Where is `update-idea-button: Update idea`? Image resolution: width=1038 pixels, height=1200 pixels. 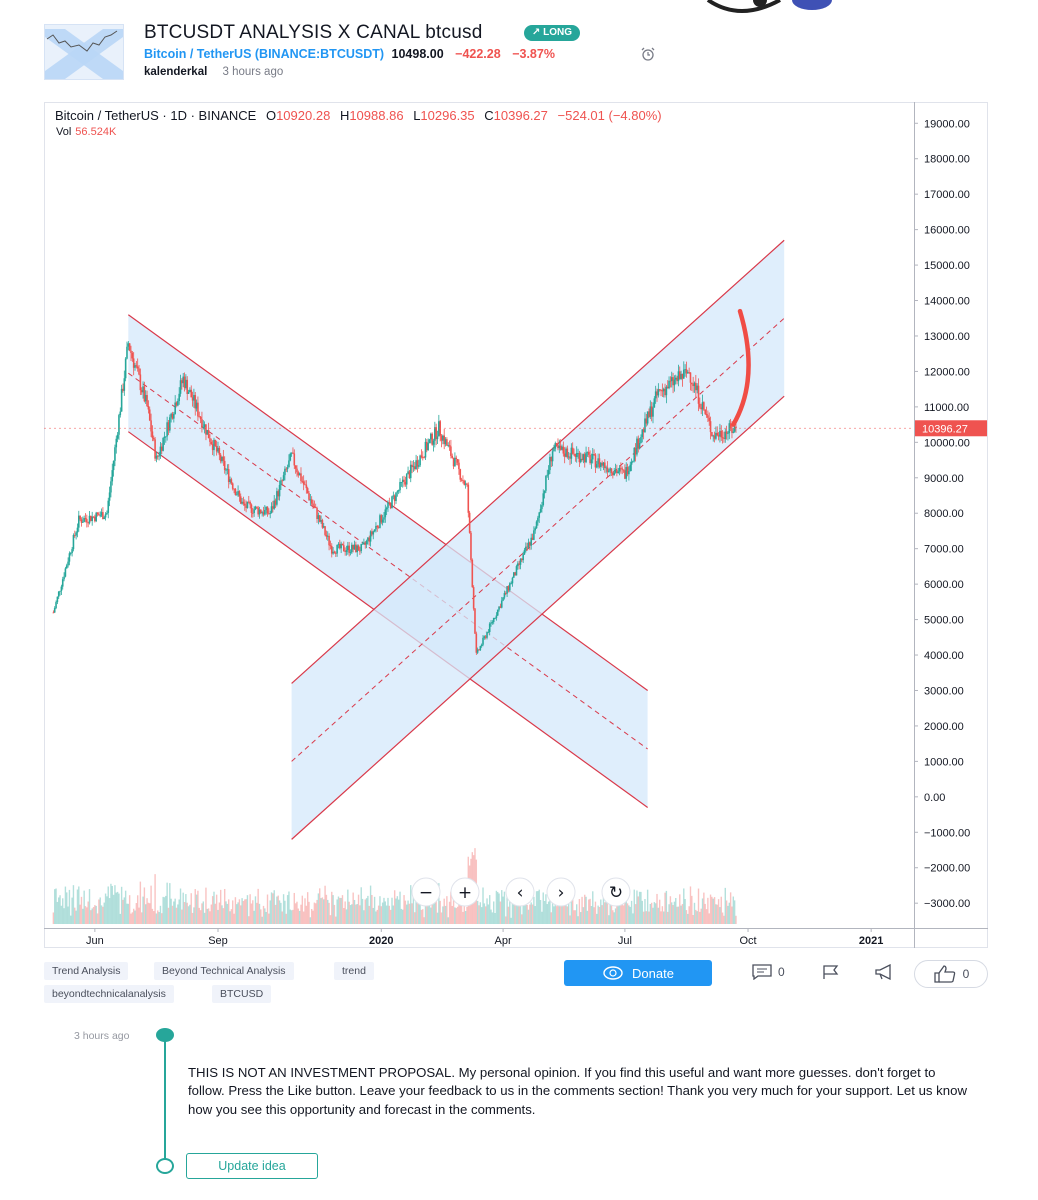 update-idea-button: Update idea is located at coordinates (252, 1166).